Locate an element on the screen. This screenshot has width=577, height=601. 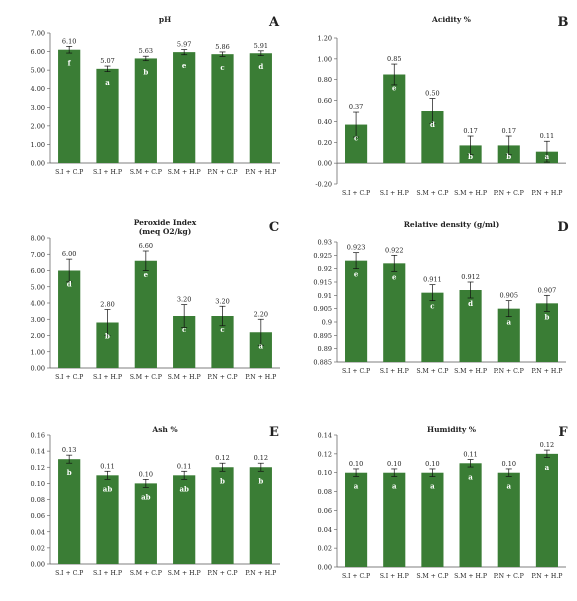
y-tick-label: 6.00 is located at coordinates (38, 271).